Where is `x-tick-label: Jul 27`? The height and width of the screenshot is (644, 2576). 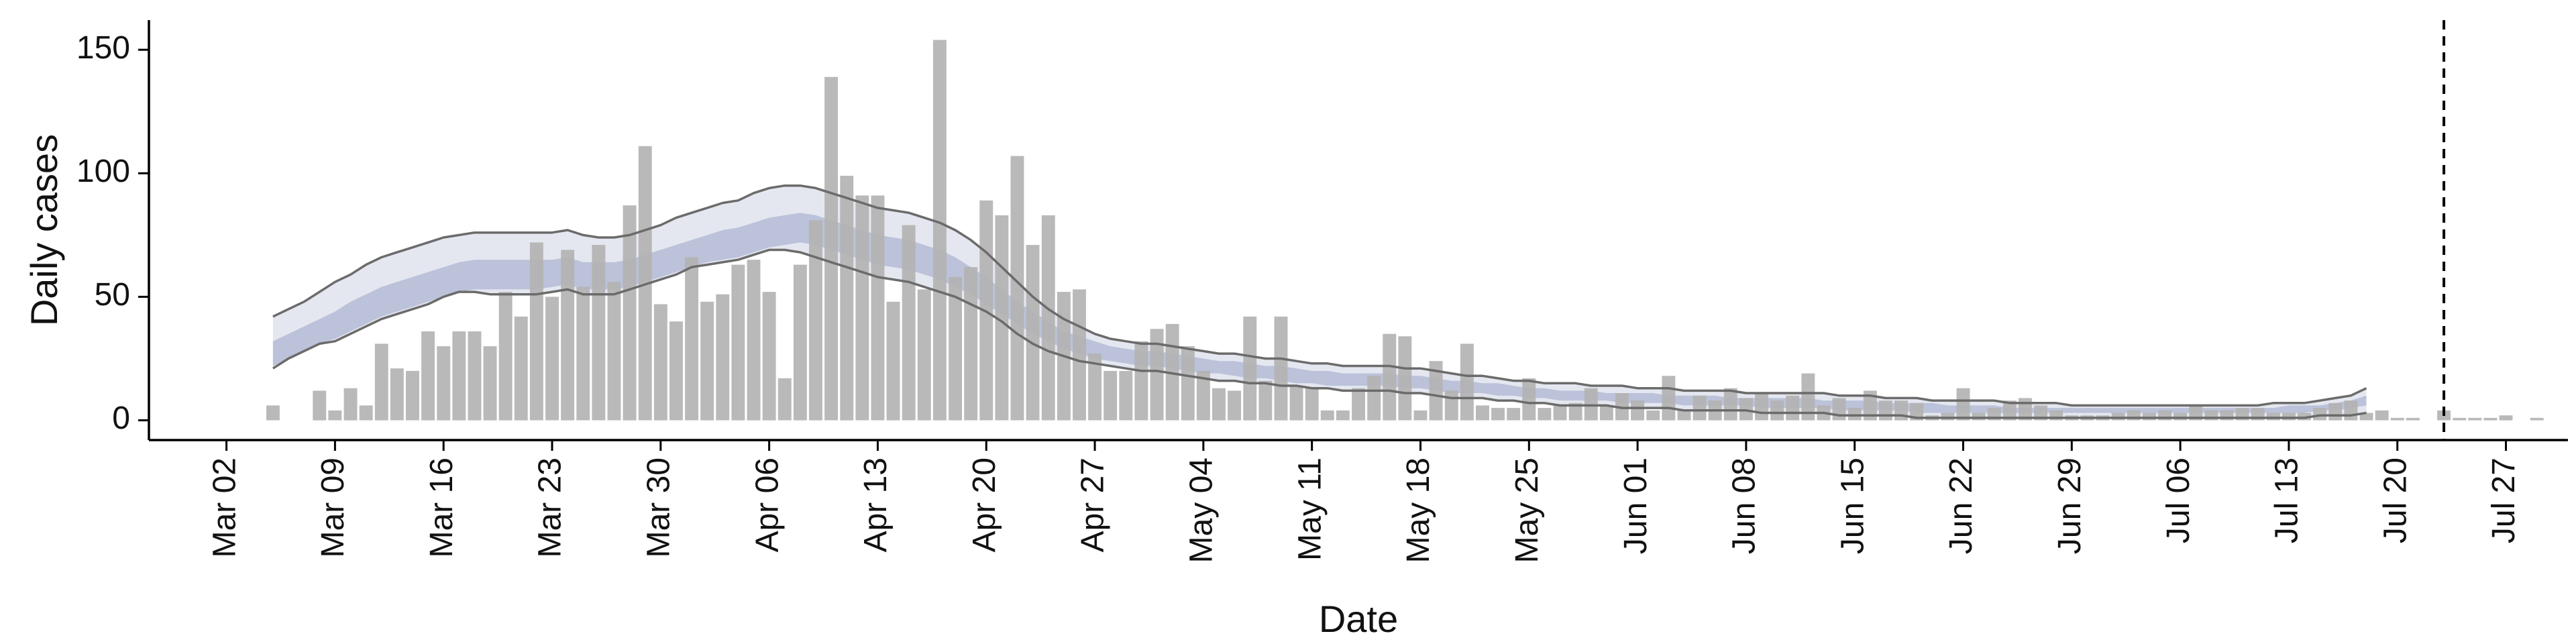
x-tick-label: Jul 27 is located at coordinates (2504, 500).